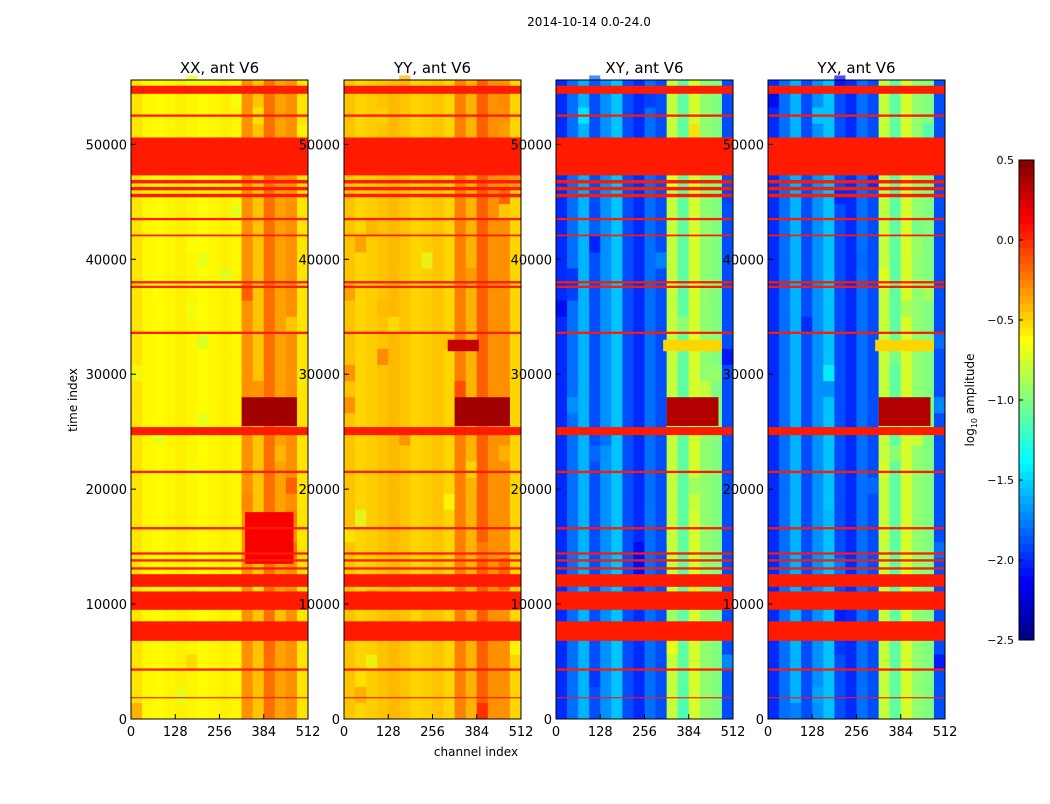 Image resolution: width=1050 pixels, height=804 pixels. I want to click on figure-title: 2014-10-14 0.0-24.0, so click(589, 22).